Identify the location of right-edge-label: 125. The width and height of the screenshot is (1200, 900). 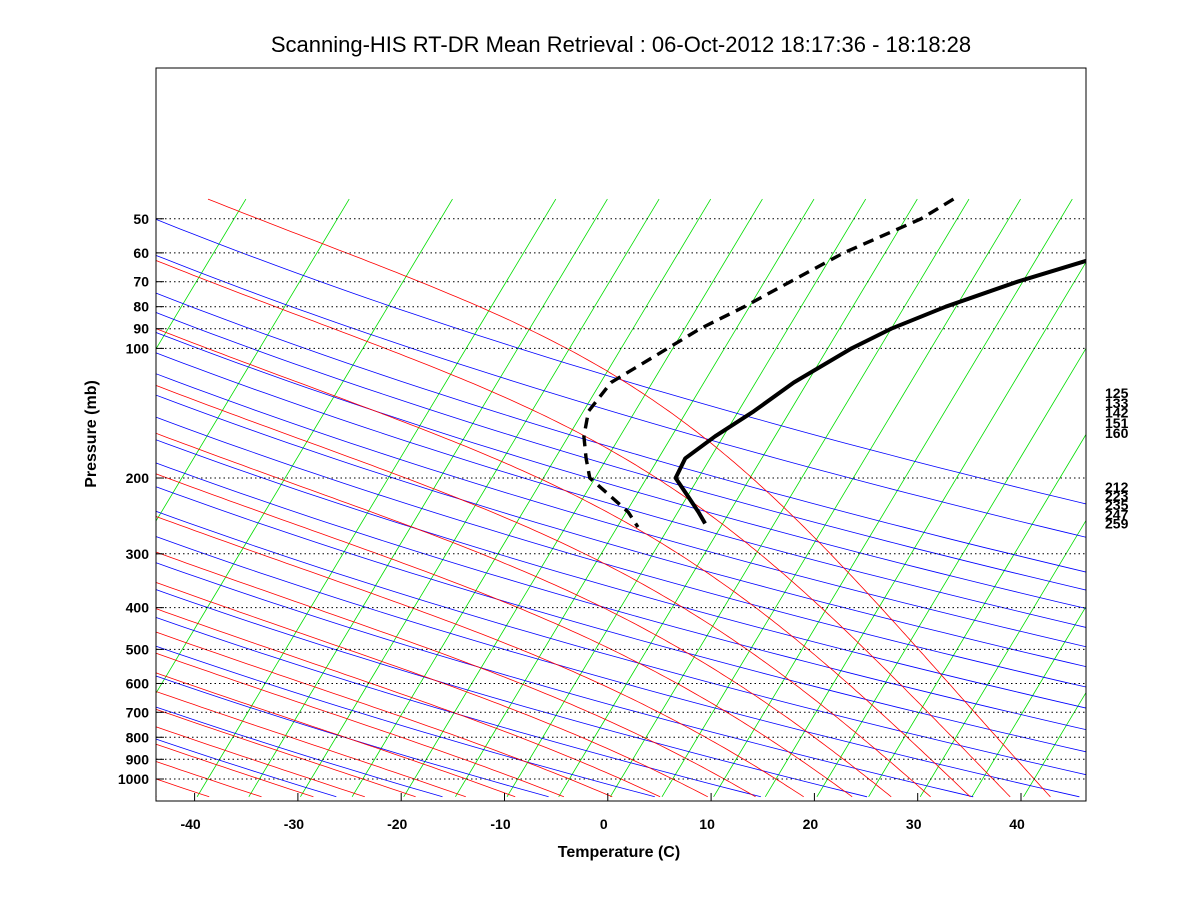
(1117, 393).